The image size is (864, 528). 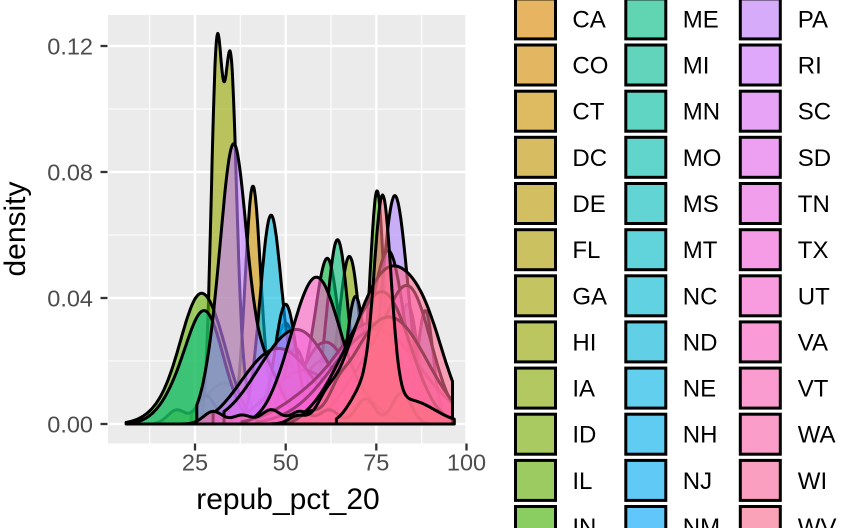 I want to click on svg-text: NC, so click(x=700, y=296).